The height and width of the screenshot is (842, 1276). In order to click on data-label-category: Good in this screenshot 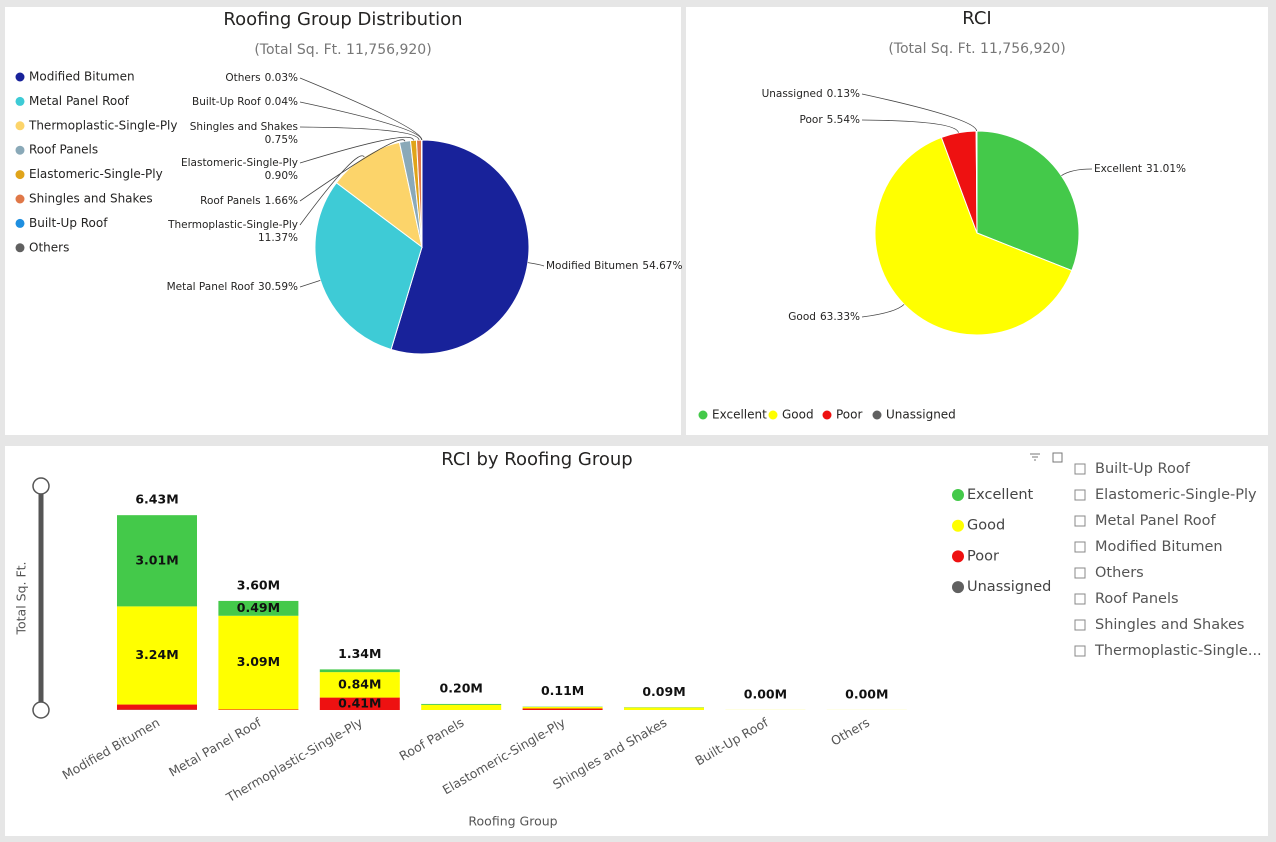, I will do `click(802, 317)`.